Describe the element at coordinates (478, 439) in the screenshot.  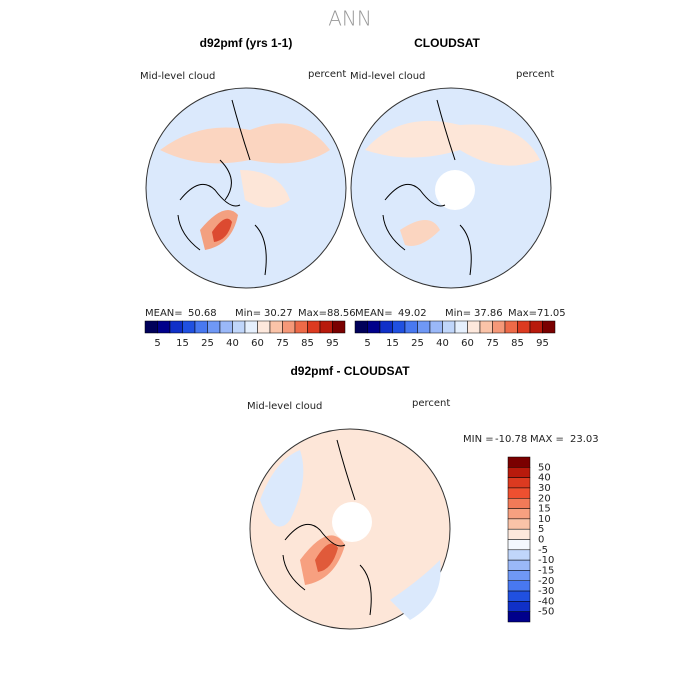
I see `min-label: MIN =` at that location.